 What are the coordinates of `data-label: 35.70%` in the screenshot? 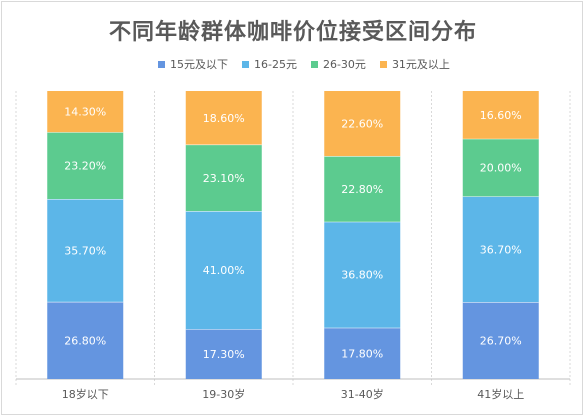 It's located at (85, 250).